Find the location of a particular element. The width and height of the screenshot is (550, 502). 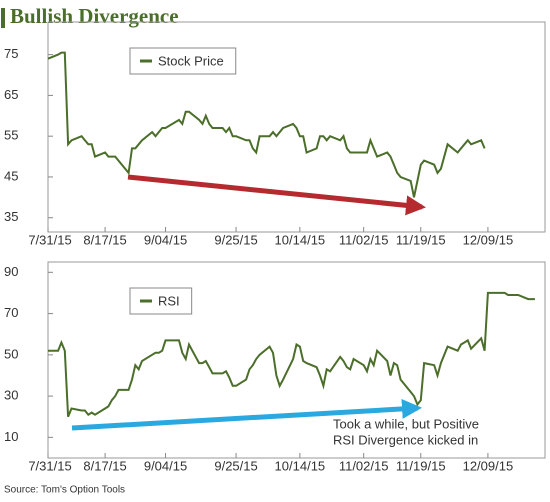

legend-label: Stock Price is located at coordinates (191, 60).